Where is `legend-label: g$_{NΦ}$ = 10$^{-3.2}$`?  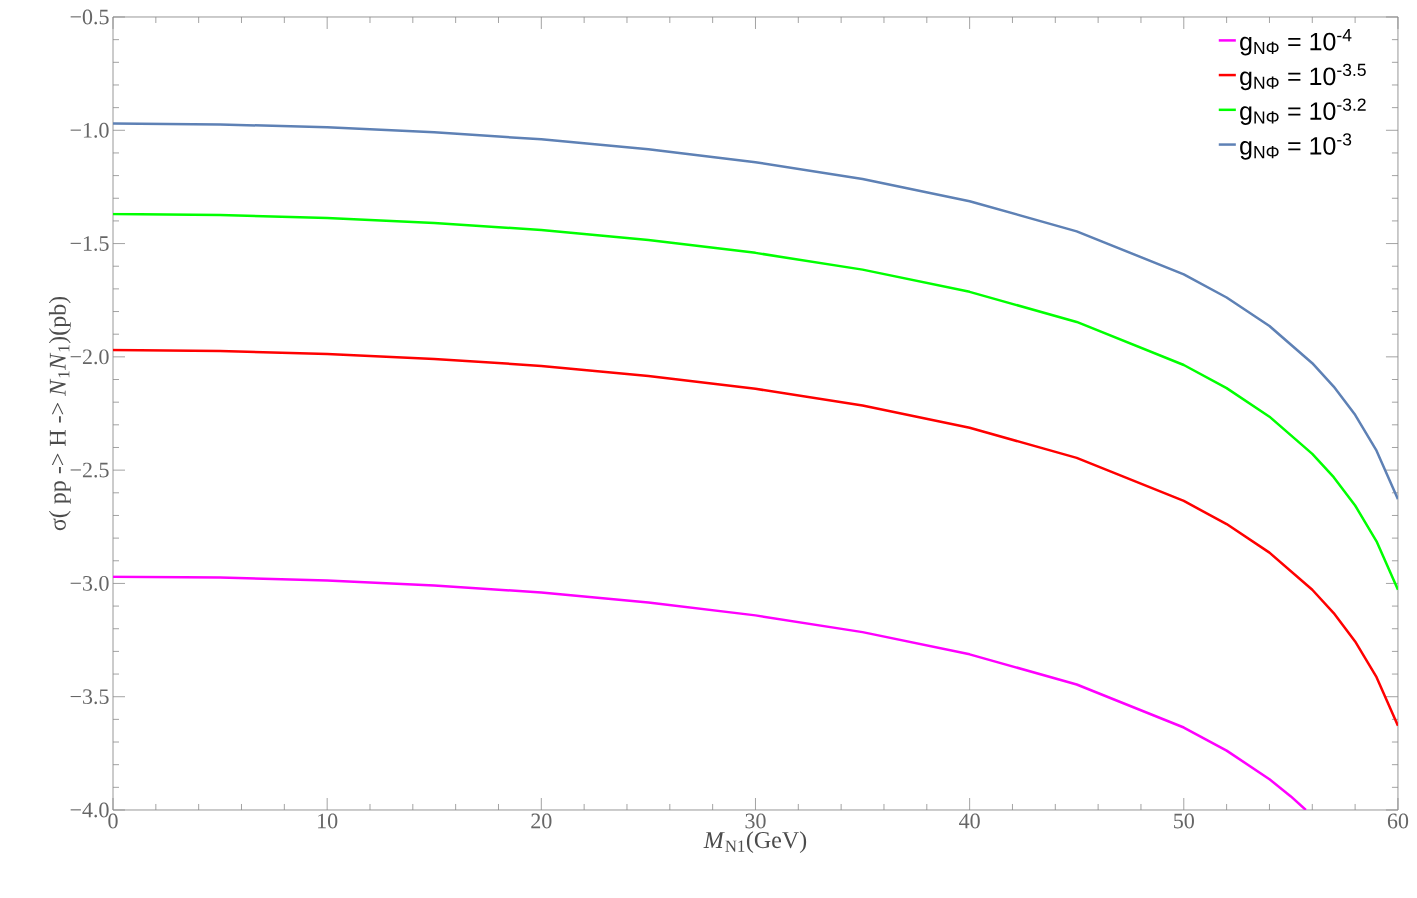
legend-label: g$_{NΦ}$ = 10$^{-3.2}$ is located at coordinates (1303, 111).